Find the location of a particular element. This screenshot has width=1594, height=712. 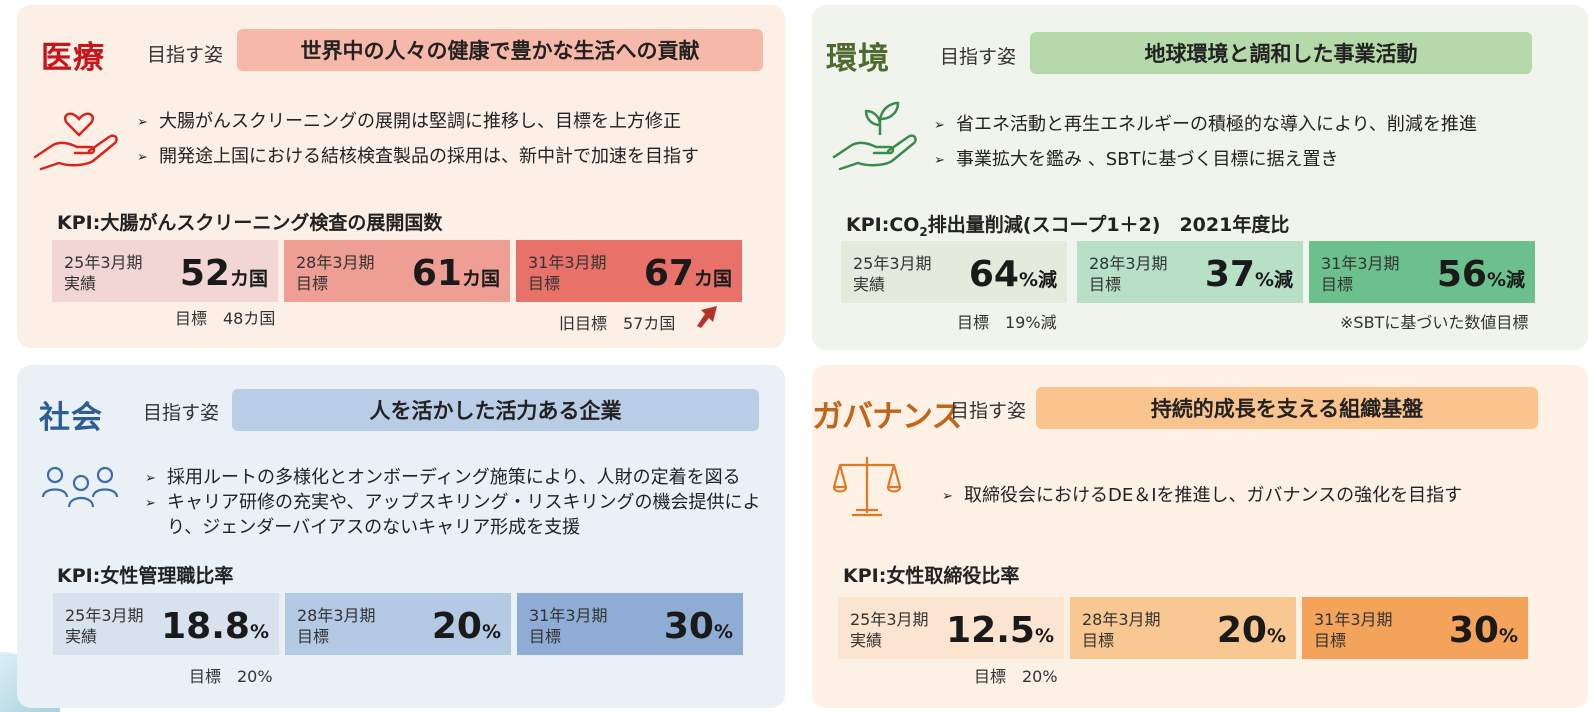

bullet-item: 採用ルートの多様化とオンボーディング施策により、人財の定着を図る is located at coordinates (455, 478).